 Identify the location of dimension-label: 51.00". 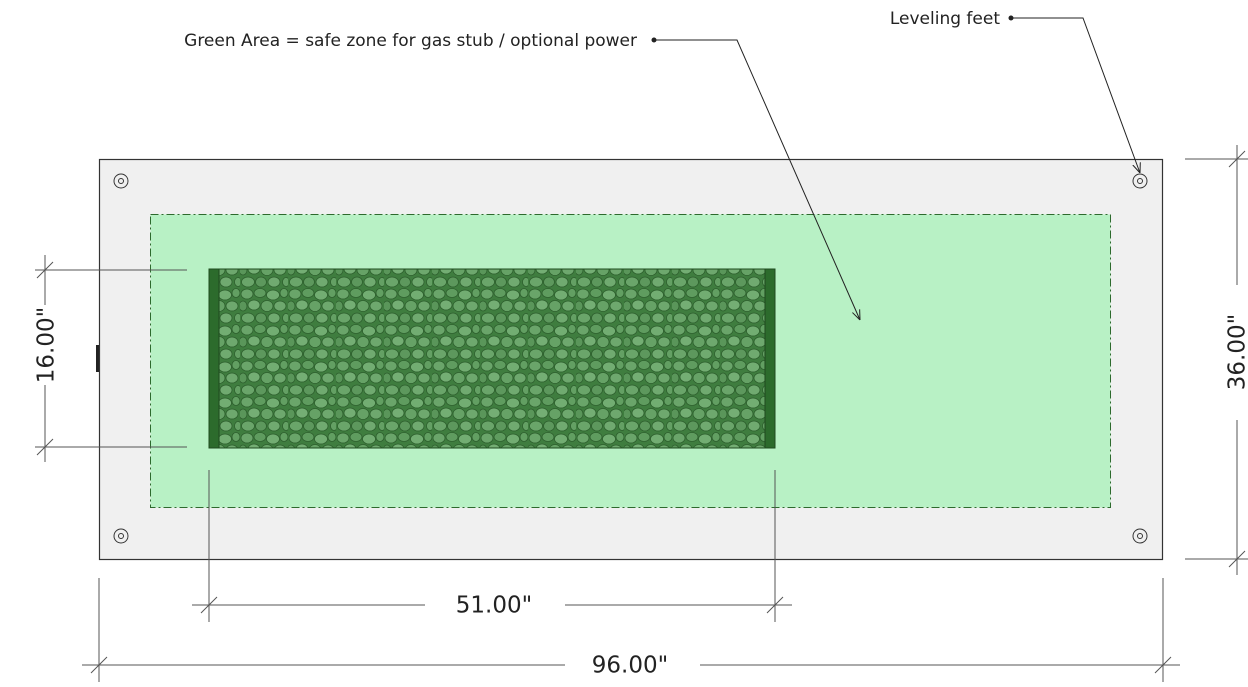
(494, 606).